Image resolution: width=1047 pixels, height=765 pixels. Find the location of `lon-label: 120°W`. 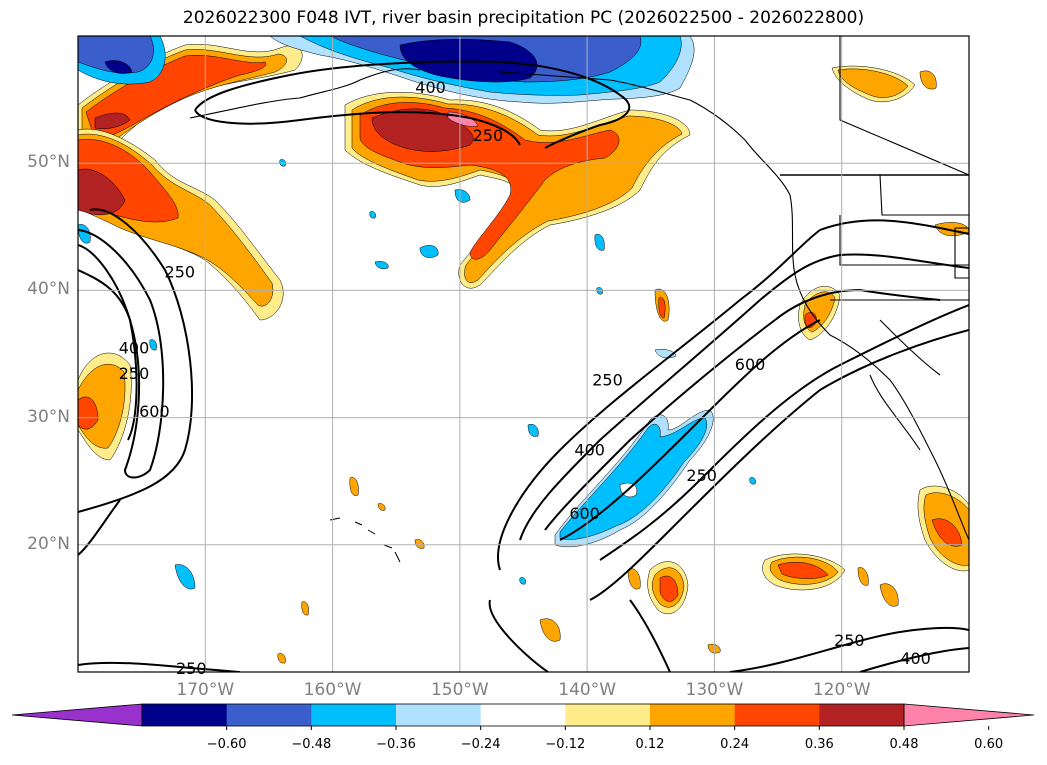

lon-label: 120°W is located at coordinates (841, 690).